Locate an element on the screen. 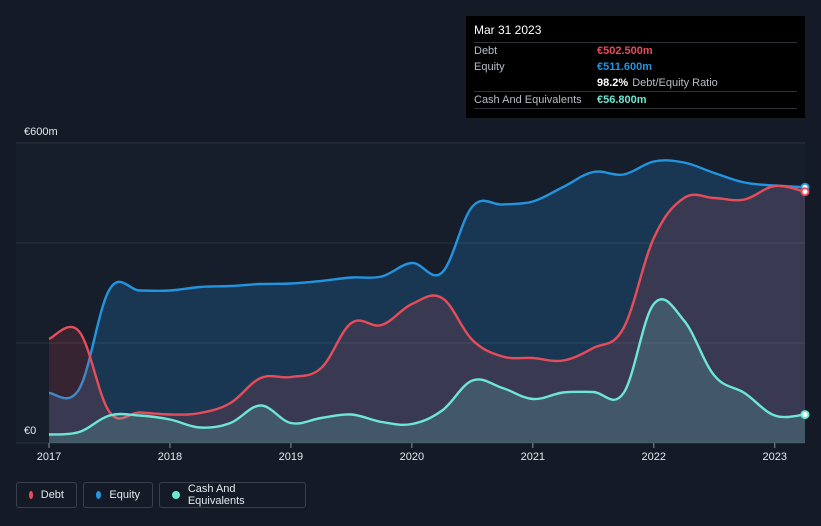 The width and height of the screenshot is (821, 526). legend: Debt Equity Cash And Equivalents is located at coordinates (161, 495).